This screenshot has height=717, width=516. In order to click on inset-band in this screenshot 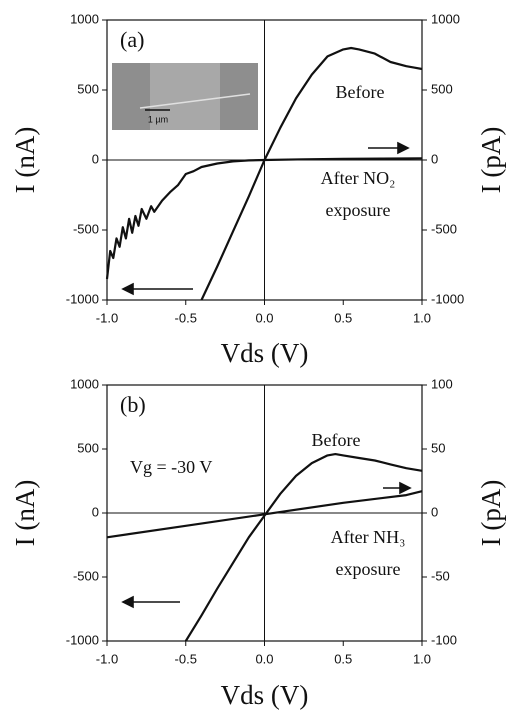, I will do `click(185, 96)`.